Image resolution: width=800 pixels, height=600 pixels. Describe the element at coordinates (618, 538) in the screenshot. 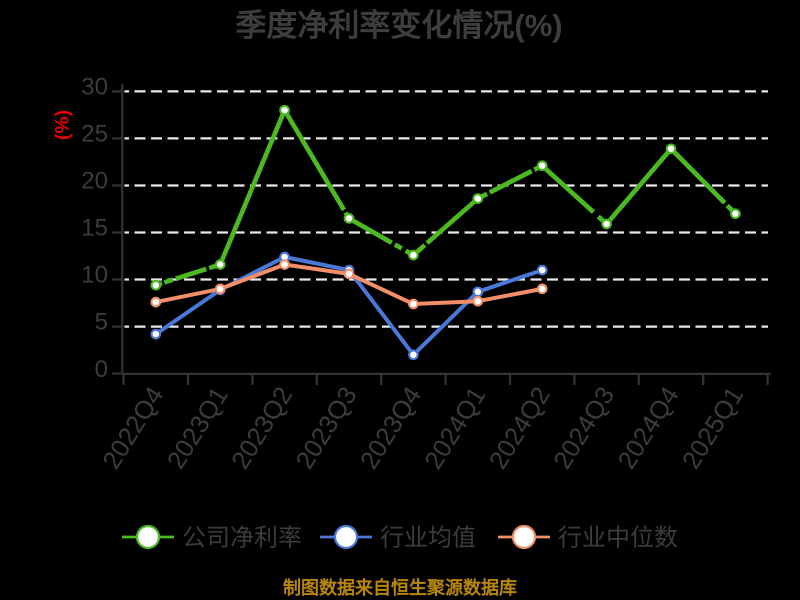

I see `svg-text: 行业中位数` at that location.